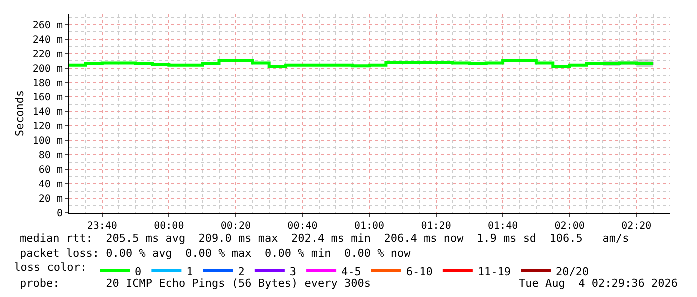 The image size is (697, 297). What do you see at coordinates (216, 253) in the screenshot?
I see `text: packet loss: 0.00 % avg 0.00 % max 0.00 % min 0.00 % now` at bounding box center [216, 253].